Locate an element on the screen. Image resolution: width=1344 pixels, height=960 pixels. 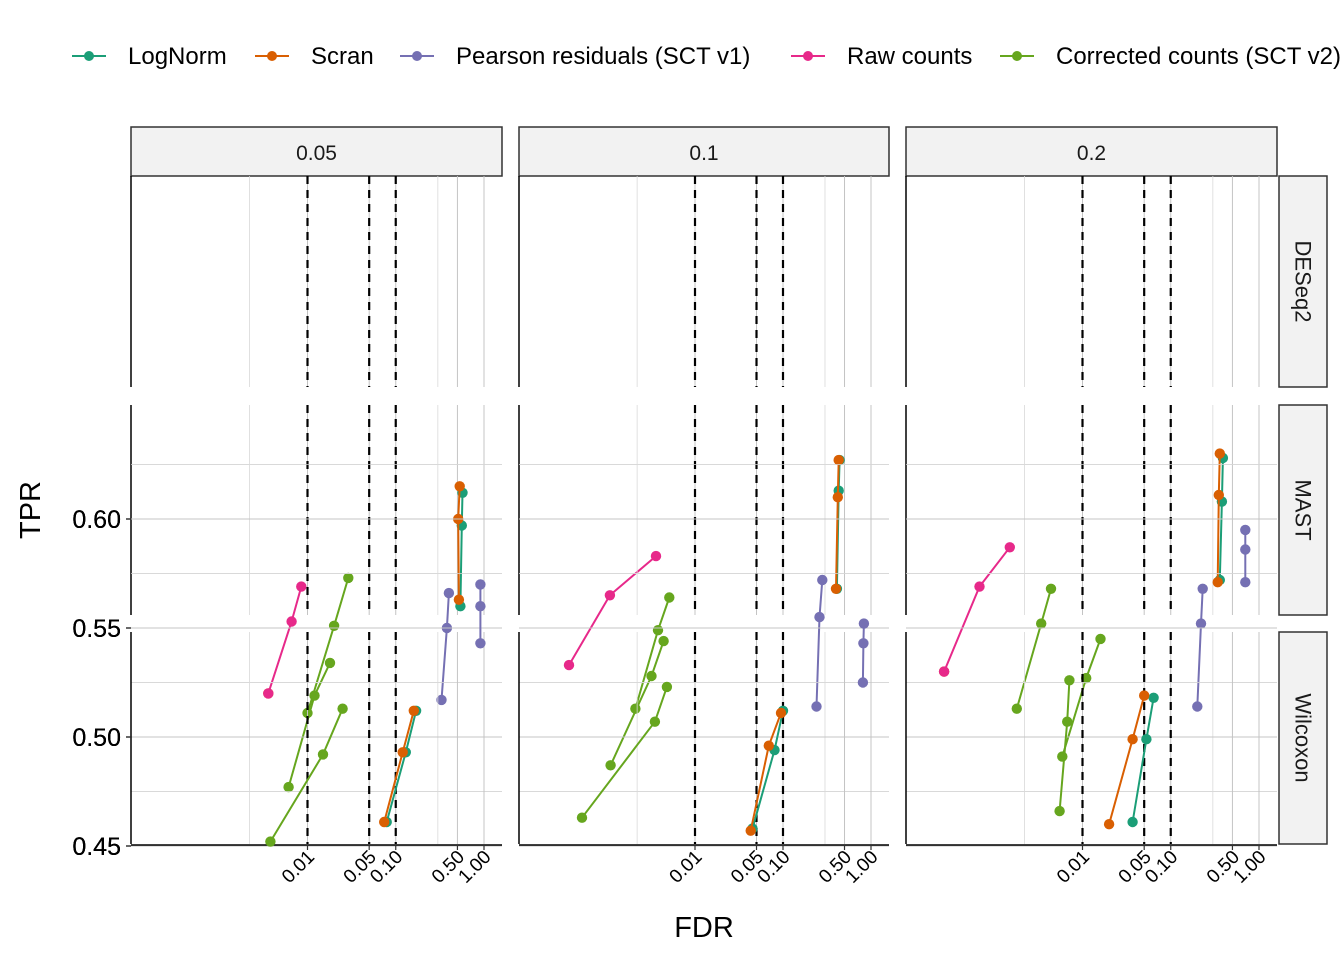
legend-key-point-lognorm is located at coordinates (89, 56).